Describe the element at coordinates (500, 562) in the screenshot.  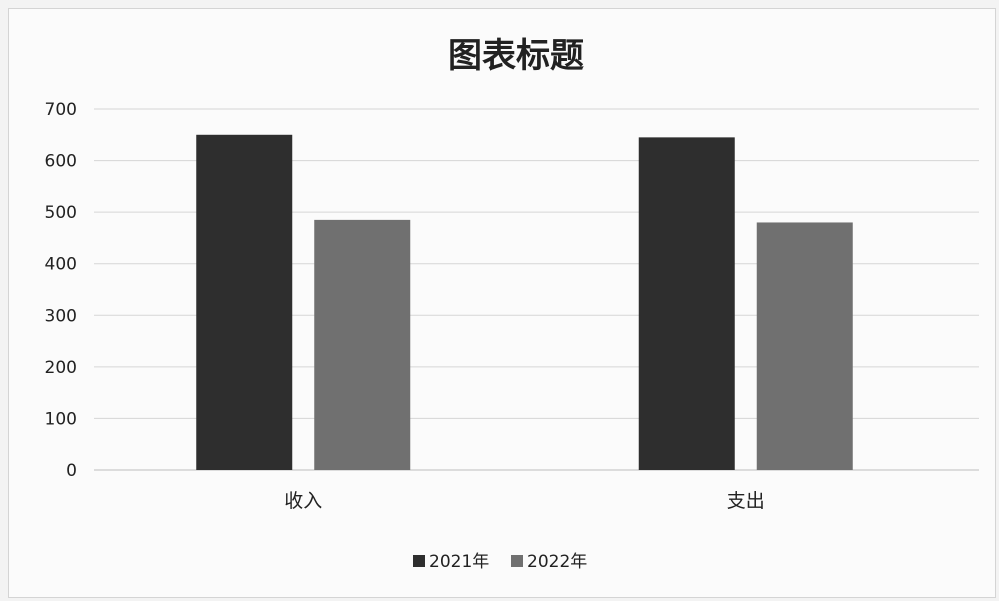
I see `legend: 2021年 2022年` at that location.